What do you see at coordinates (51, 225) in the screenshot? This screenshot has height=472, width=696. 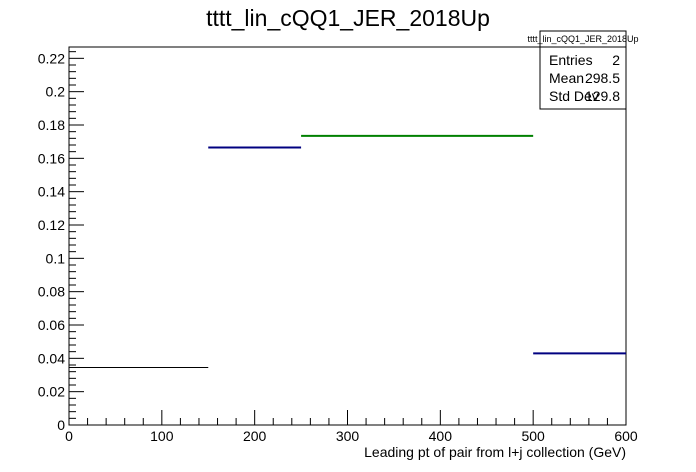 I see `y-tick-label: 0.12` at bounding box center [51, 225].